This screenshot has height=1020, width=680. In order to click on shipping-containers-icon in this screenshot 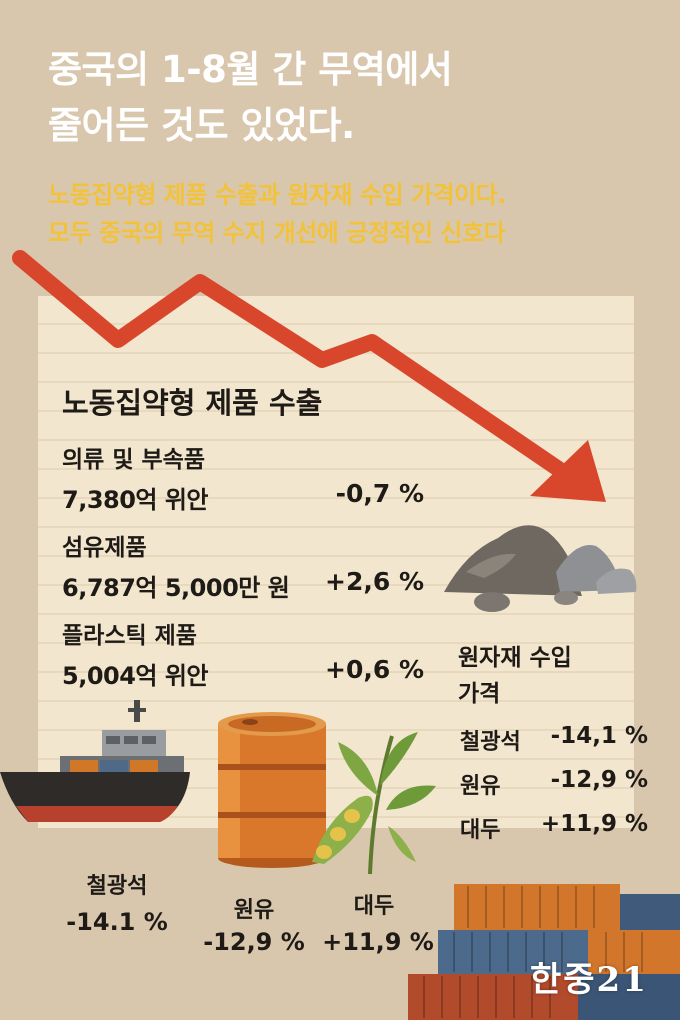, I will do `click(544, 952)`.